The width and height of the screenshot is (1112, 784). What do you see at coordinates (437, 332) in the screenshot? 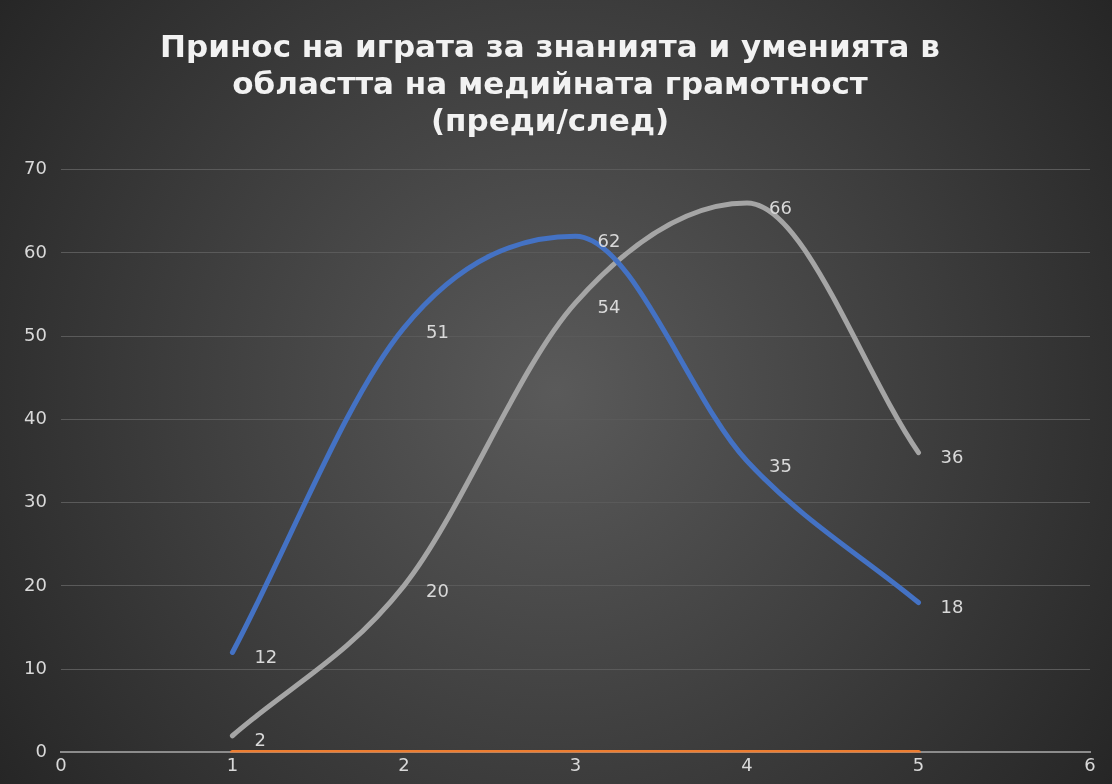
I see `data-label: 51` at bounding box center [437, 332].